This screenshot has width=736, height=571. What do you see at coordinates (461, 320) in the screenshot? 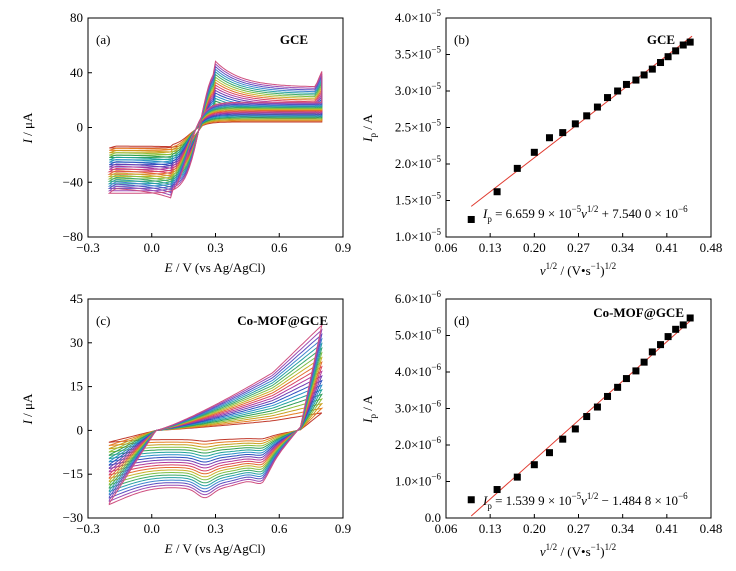
I see `panel-tag: (d)` at bounding box center [461, 320].